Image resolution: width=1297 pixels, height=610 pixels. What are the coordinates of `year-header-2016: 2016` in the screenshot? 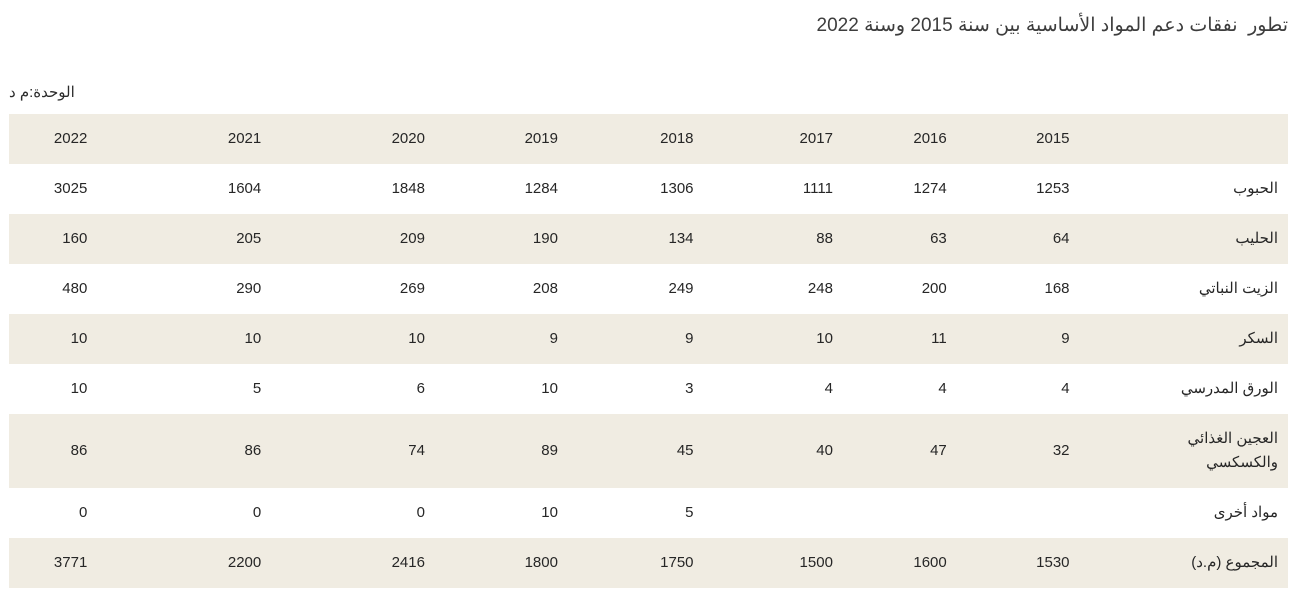 It's located at (930, 138).